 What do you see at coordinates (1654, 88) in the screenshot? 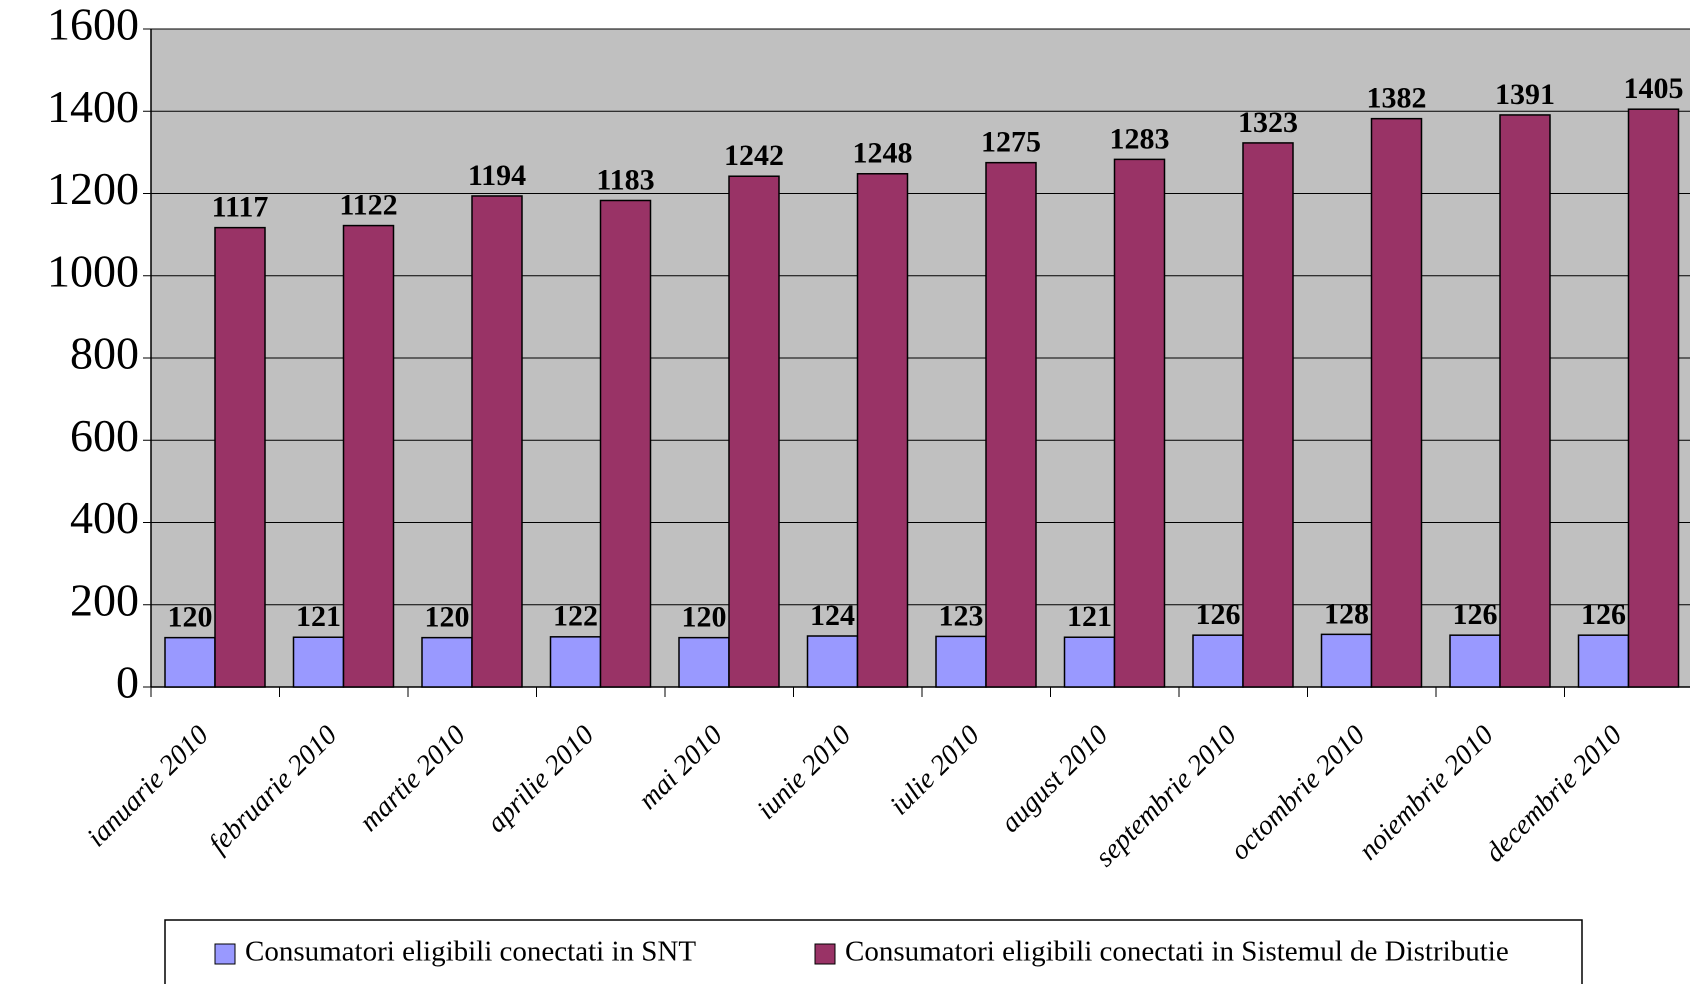
I see `data-label: 1405` at bounding box center [1654, 88].